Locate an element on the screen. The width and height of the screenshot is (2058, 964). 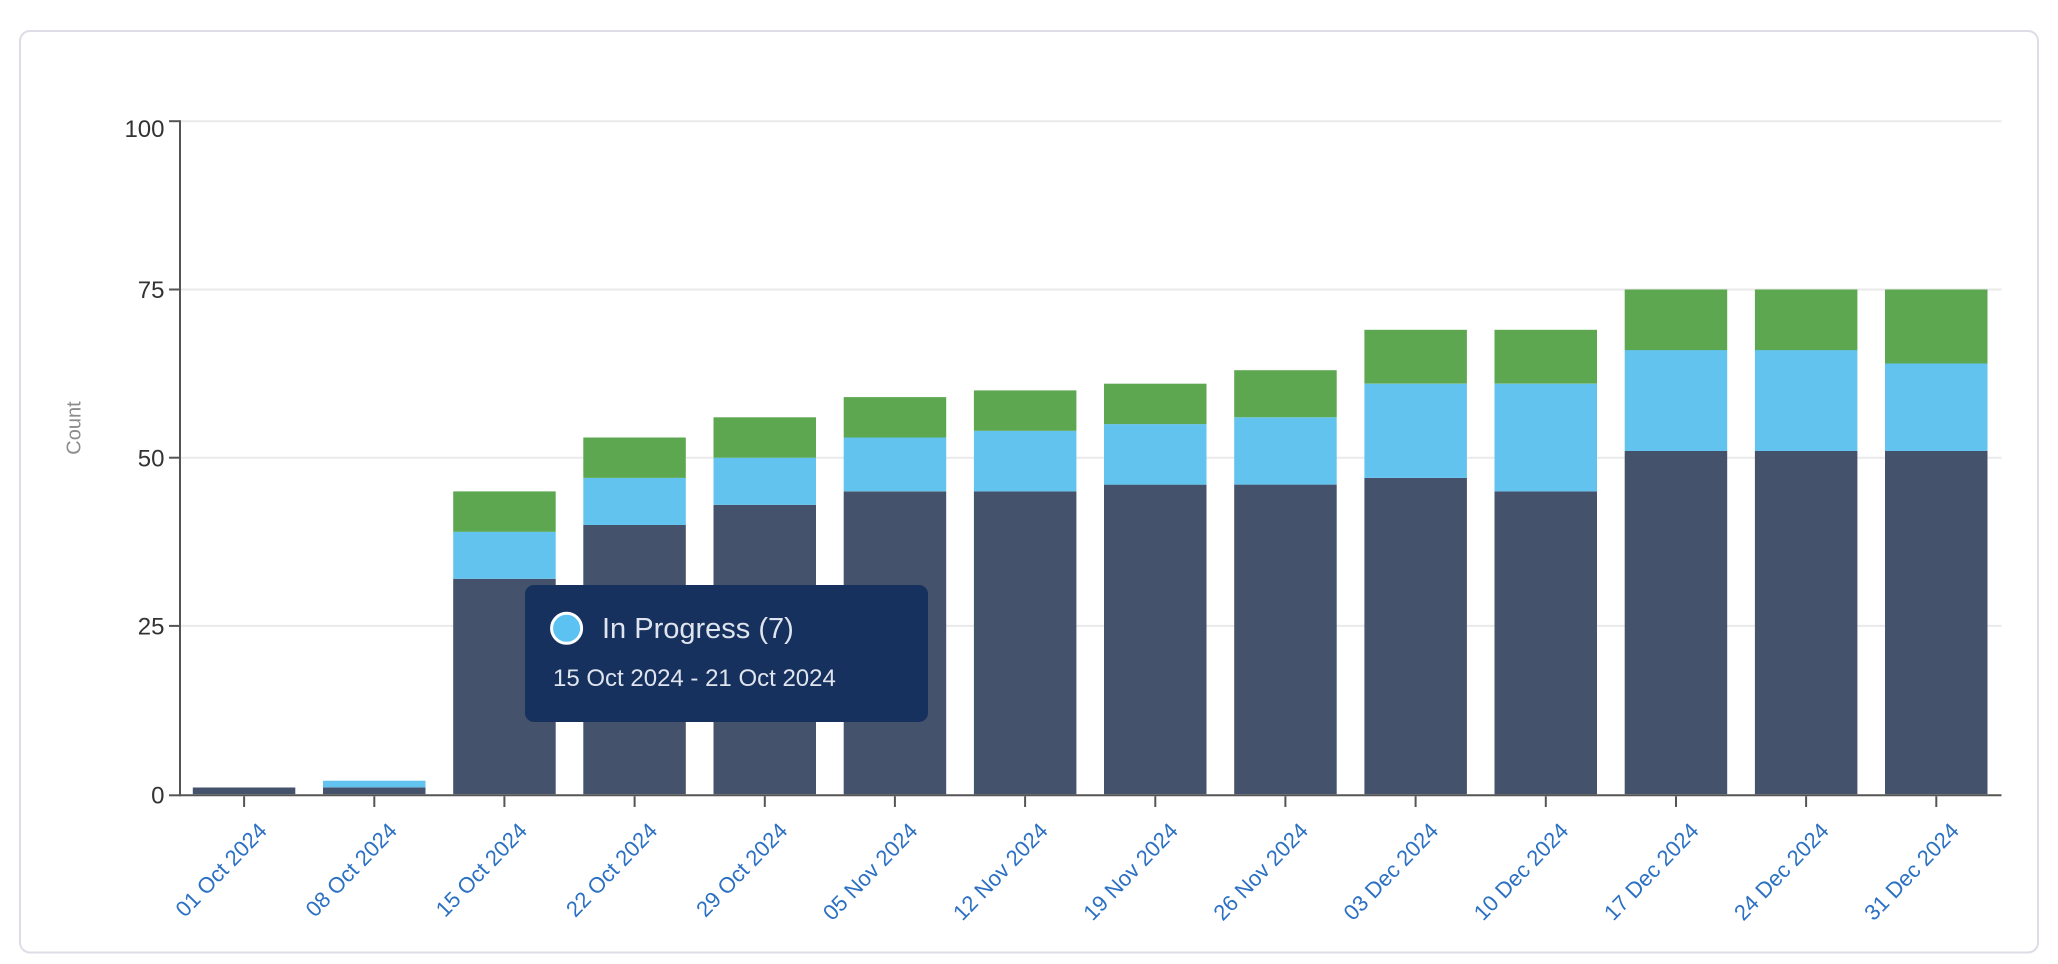
svg-text: 15 Oct 2024 - 21 Oct 2024 is located at coordinates (694, 678).